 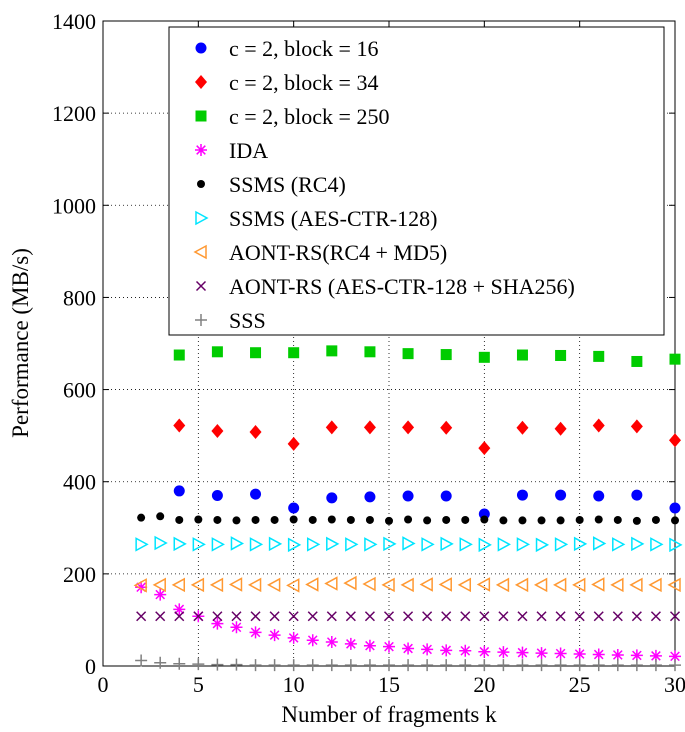 What do you see at coordinates (79, 574) in the screenshot?
I see `y-tick-label: 200` at bounding box center [79, 574].